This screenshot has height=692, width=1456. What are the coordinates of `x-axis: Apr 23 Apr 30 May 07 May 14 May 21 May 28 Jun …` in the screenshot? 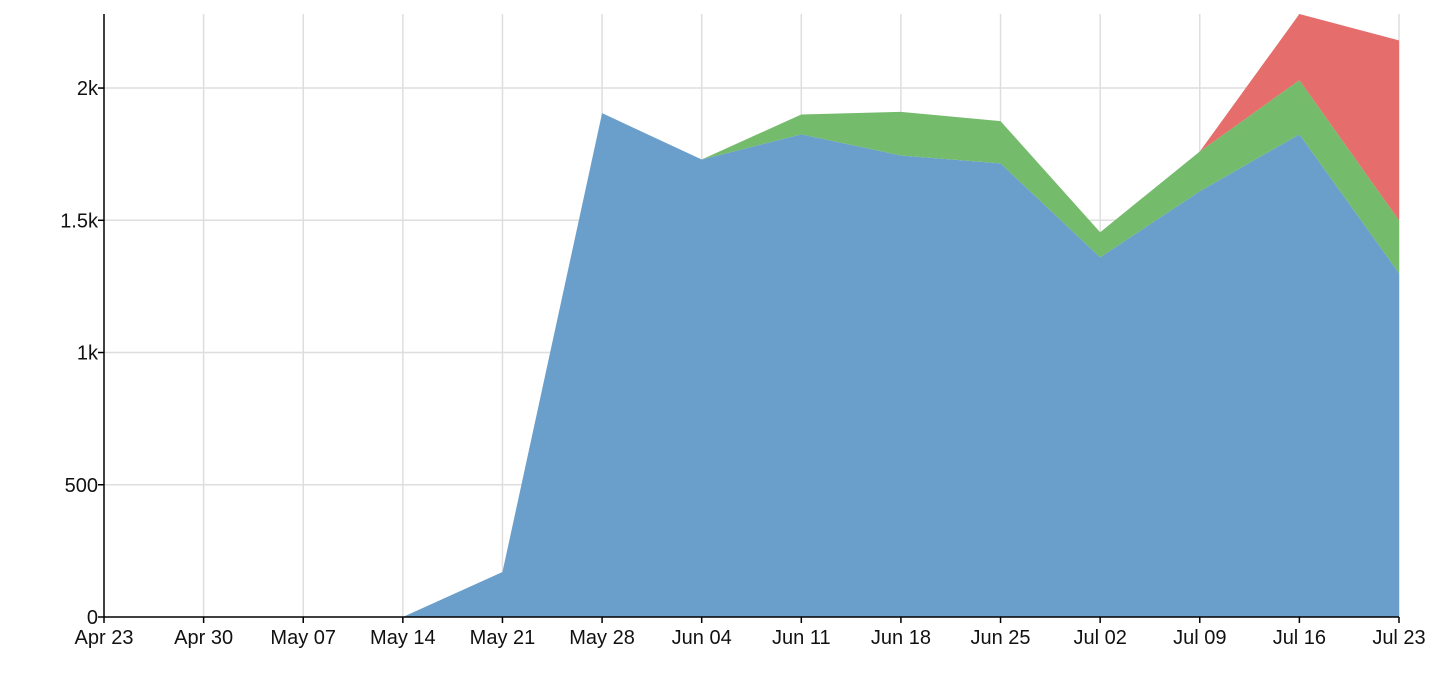 It's located at (750, 632).